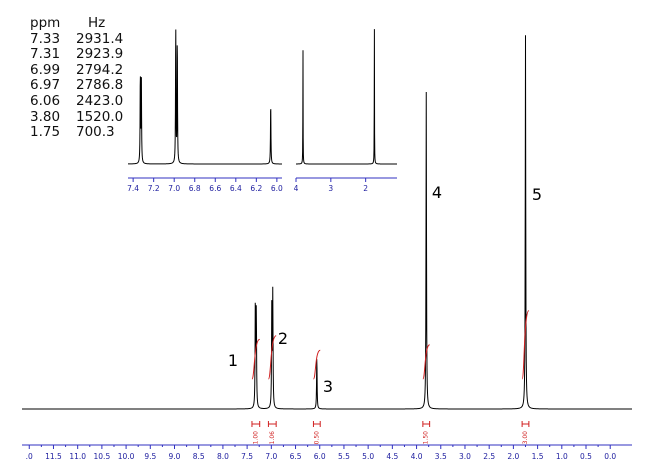 The height and width of the screenshot is (470, 661). I want to click on axis-tick-label: 3.0, so click(465, 456).